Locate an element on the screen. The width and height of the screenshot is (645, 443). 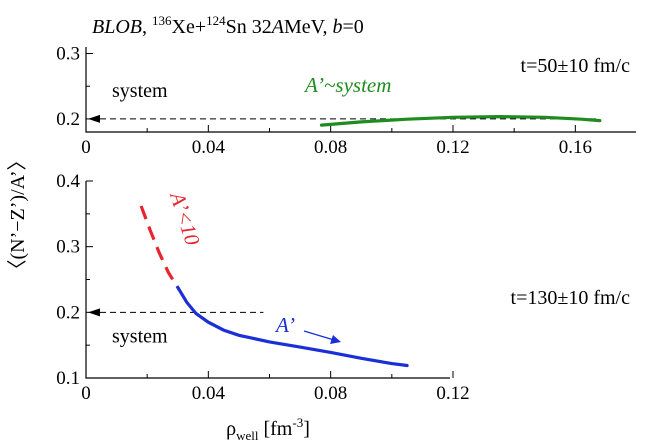
y-axis-label: 〈(N’−Z’)/A’〉 is located at coordinates (18, 214).